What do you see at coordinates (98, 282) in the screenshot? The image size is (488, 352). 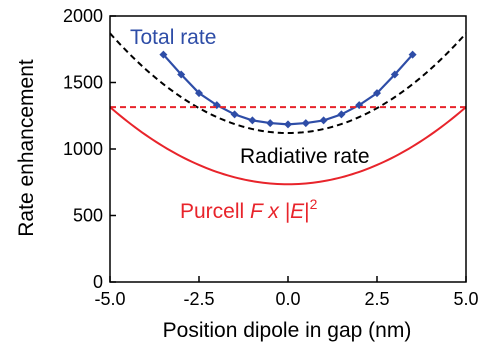 I see `y-tick-label: 0` at bounding box center [98, 282].